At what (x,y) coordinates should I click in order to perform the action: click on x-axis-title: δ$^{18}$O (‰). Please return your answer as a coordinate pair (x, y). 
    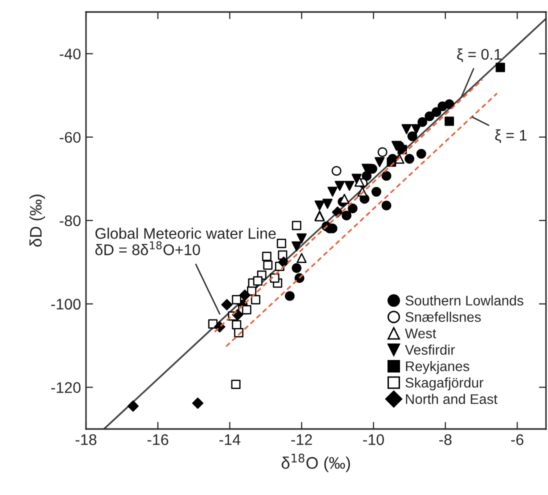
    Looking at the image, I should click on (316, 463).